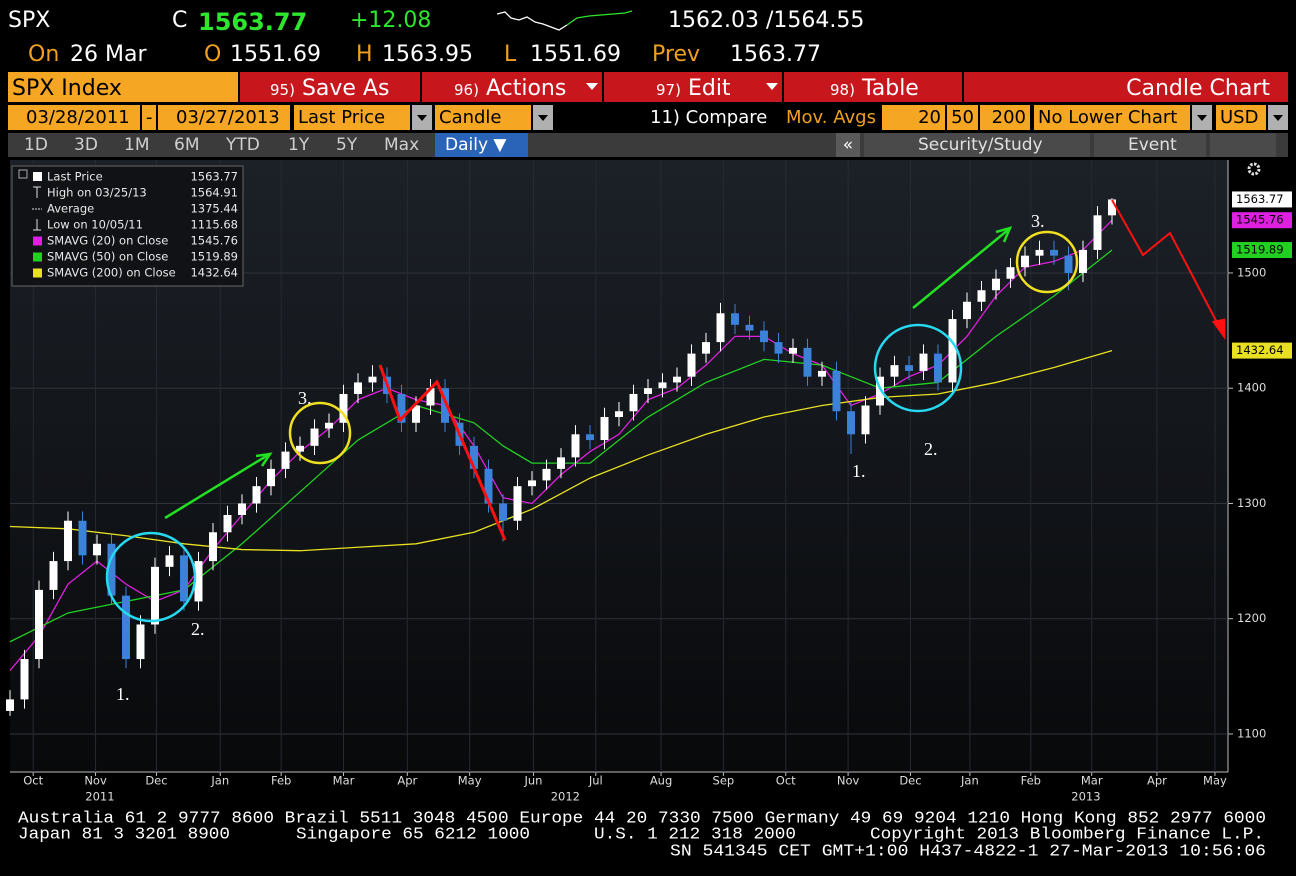 This screenshot has width=1296, height=876. What do you see at coordinates (1038, 221) in the screenshot?
I see `annotation: 3.` at bounding box center [1038, 221].